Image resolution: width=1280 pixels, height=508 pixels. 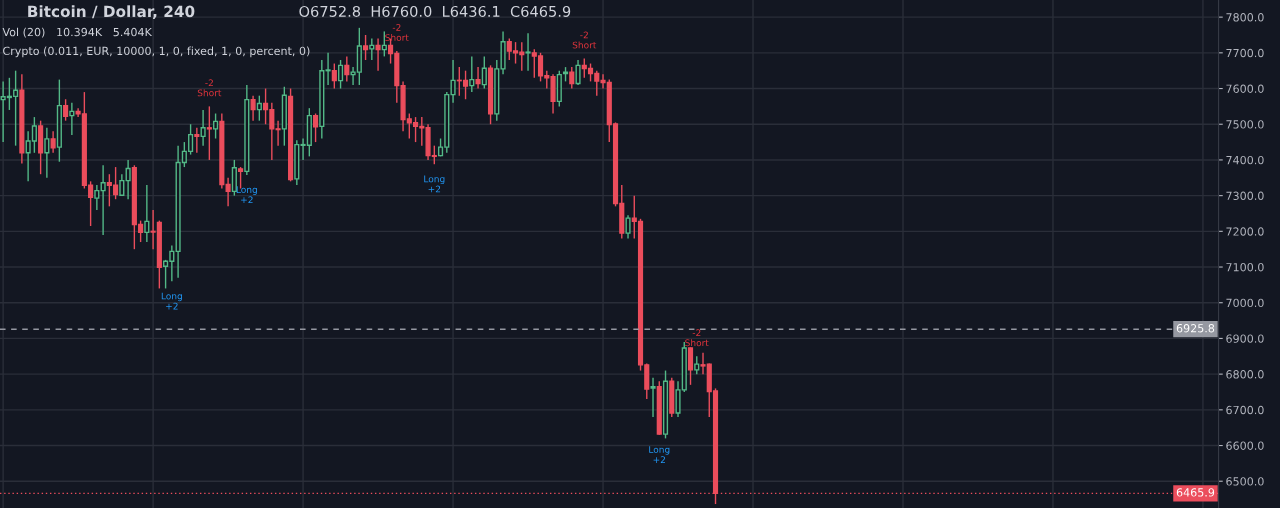 What do you see at coordinates (1245, 196) in the screenshot?
I see `y-tick-label: 7300.0` at bounding box center [1245, 196].